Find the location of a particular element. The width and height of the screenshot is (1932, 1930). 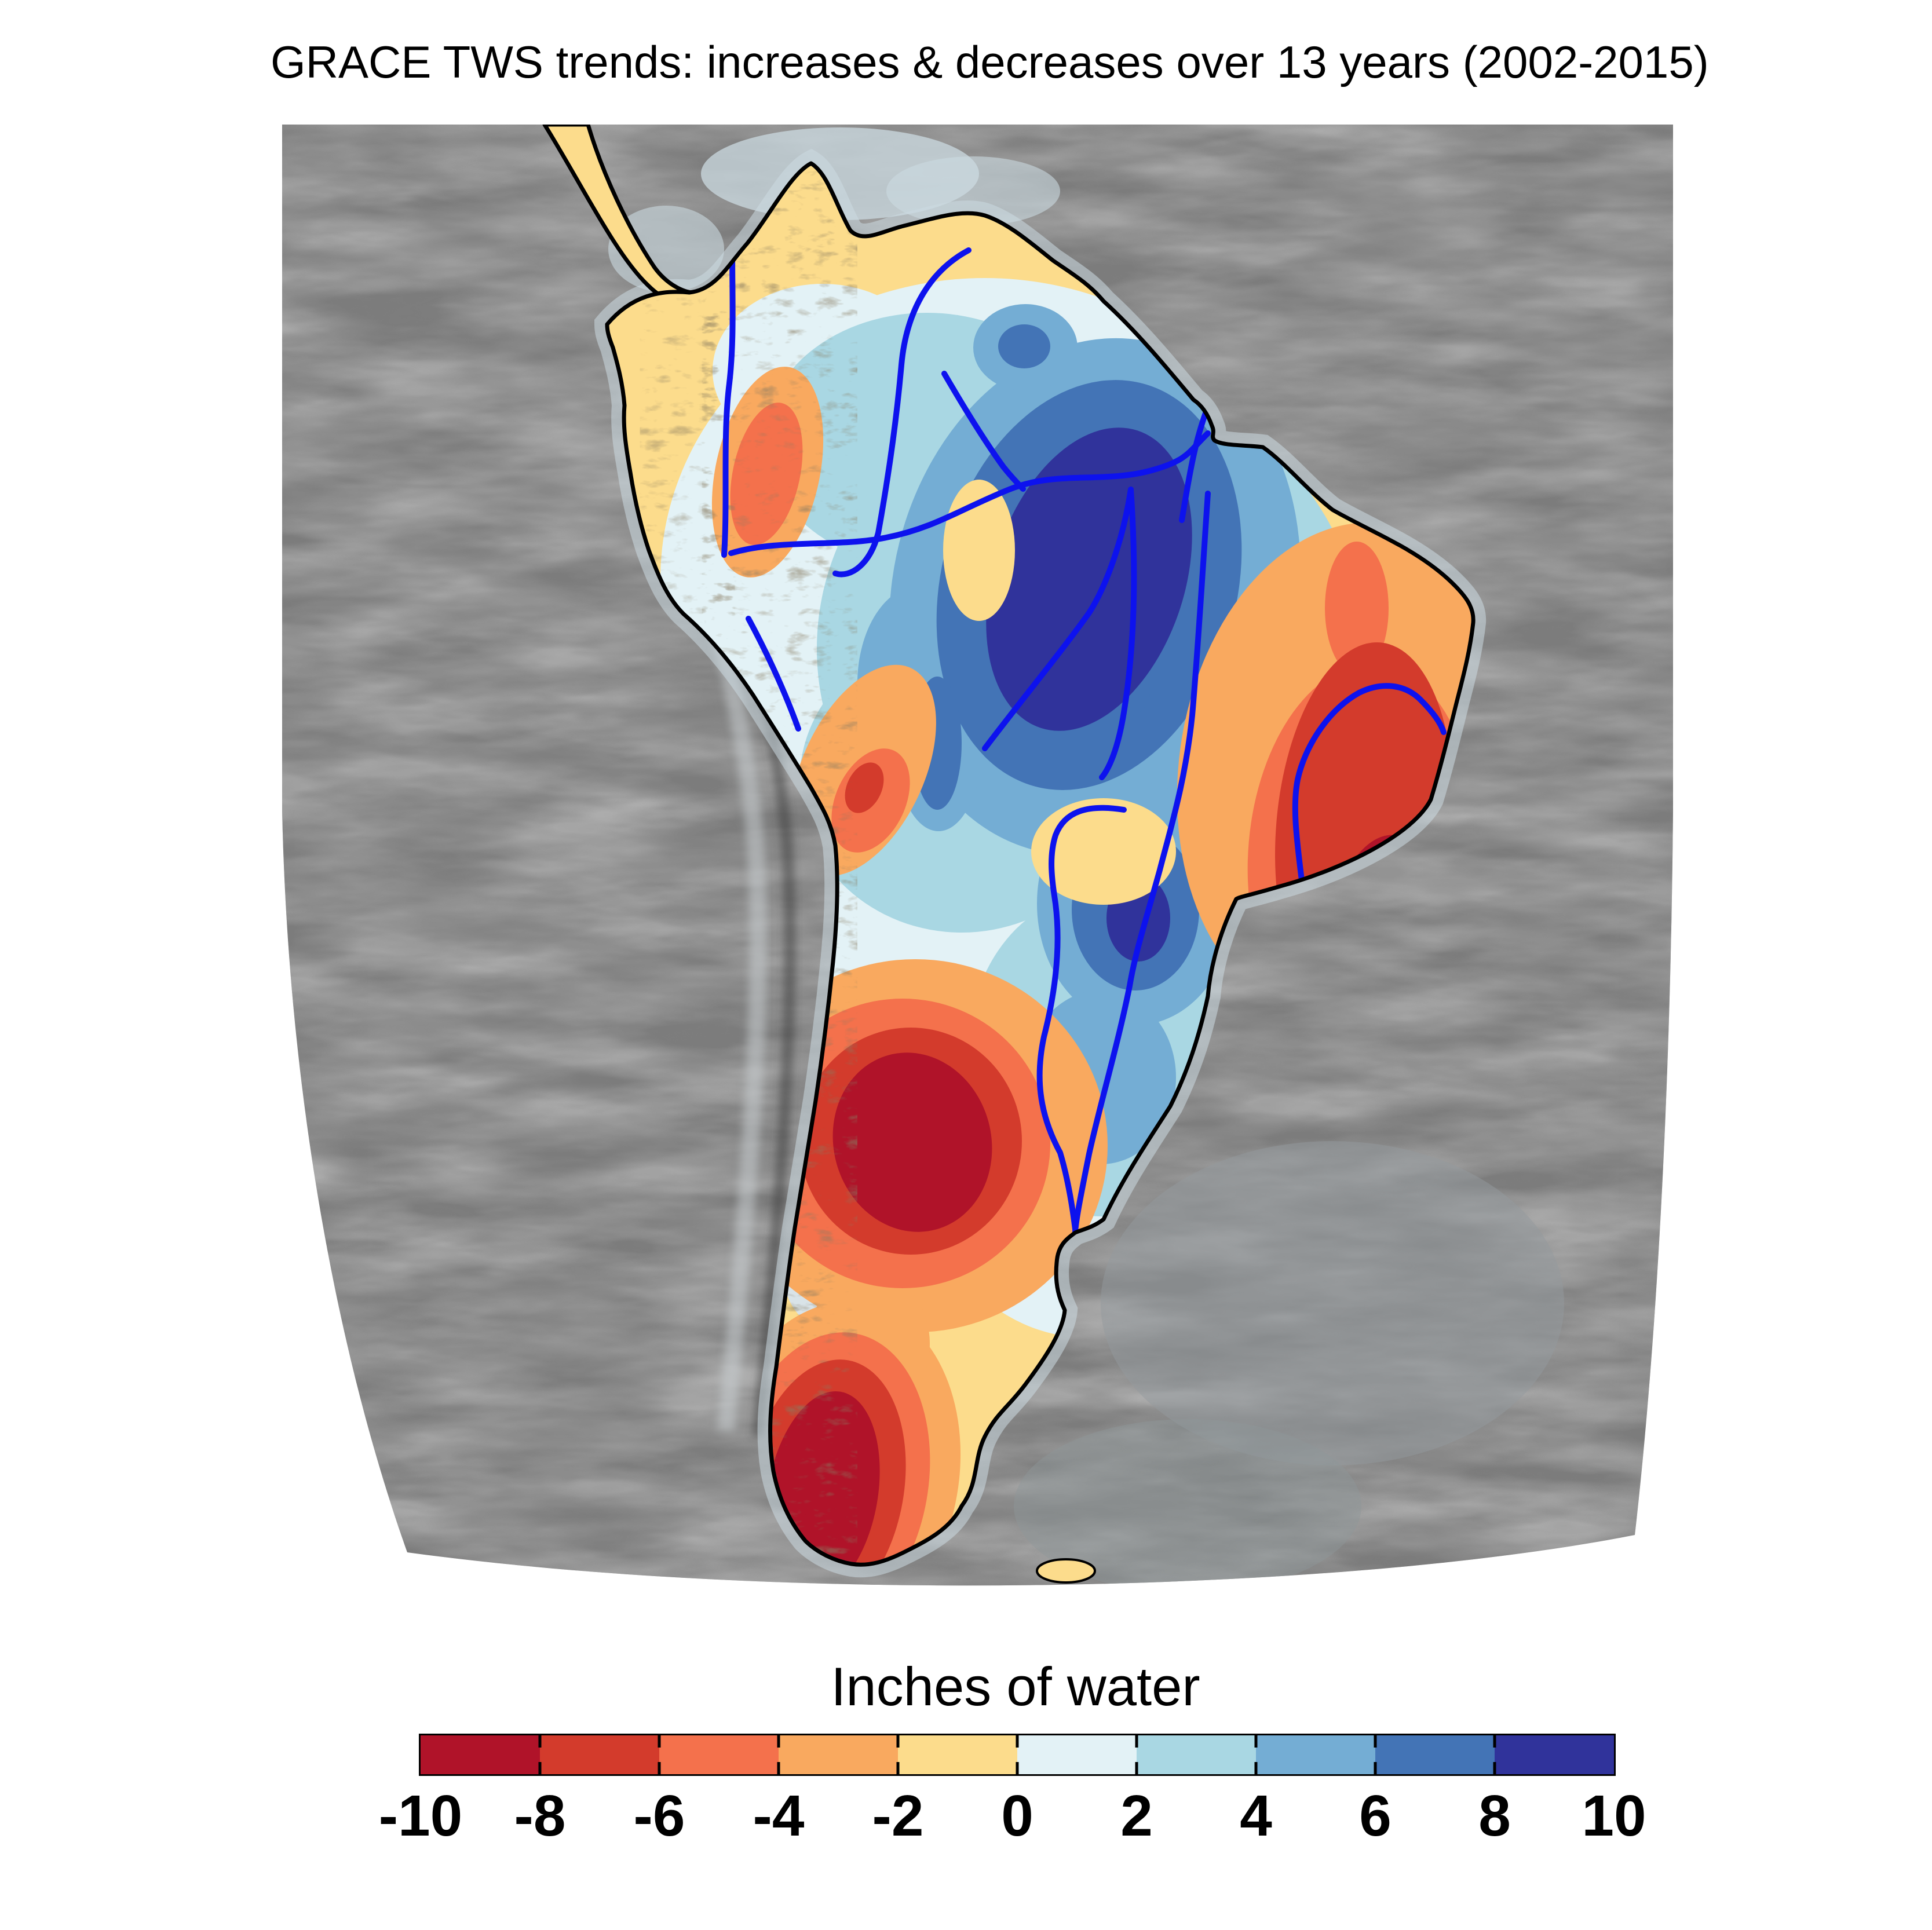

colorbar-title: Inches of water is located at coordinates (1016, 1687).